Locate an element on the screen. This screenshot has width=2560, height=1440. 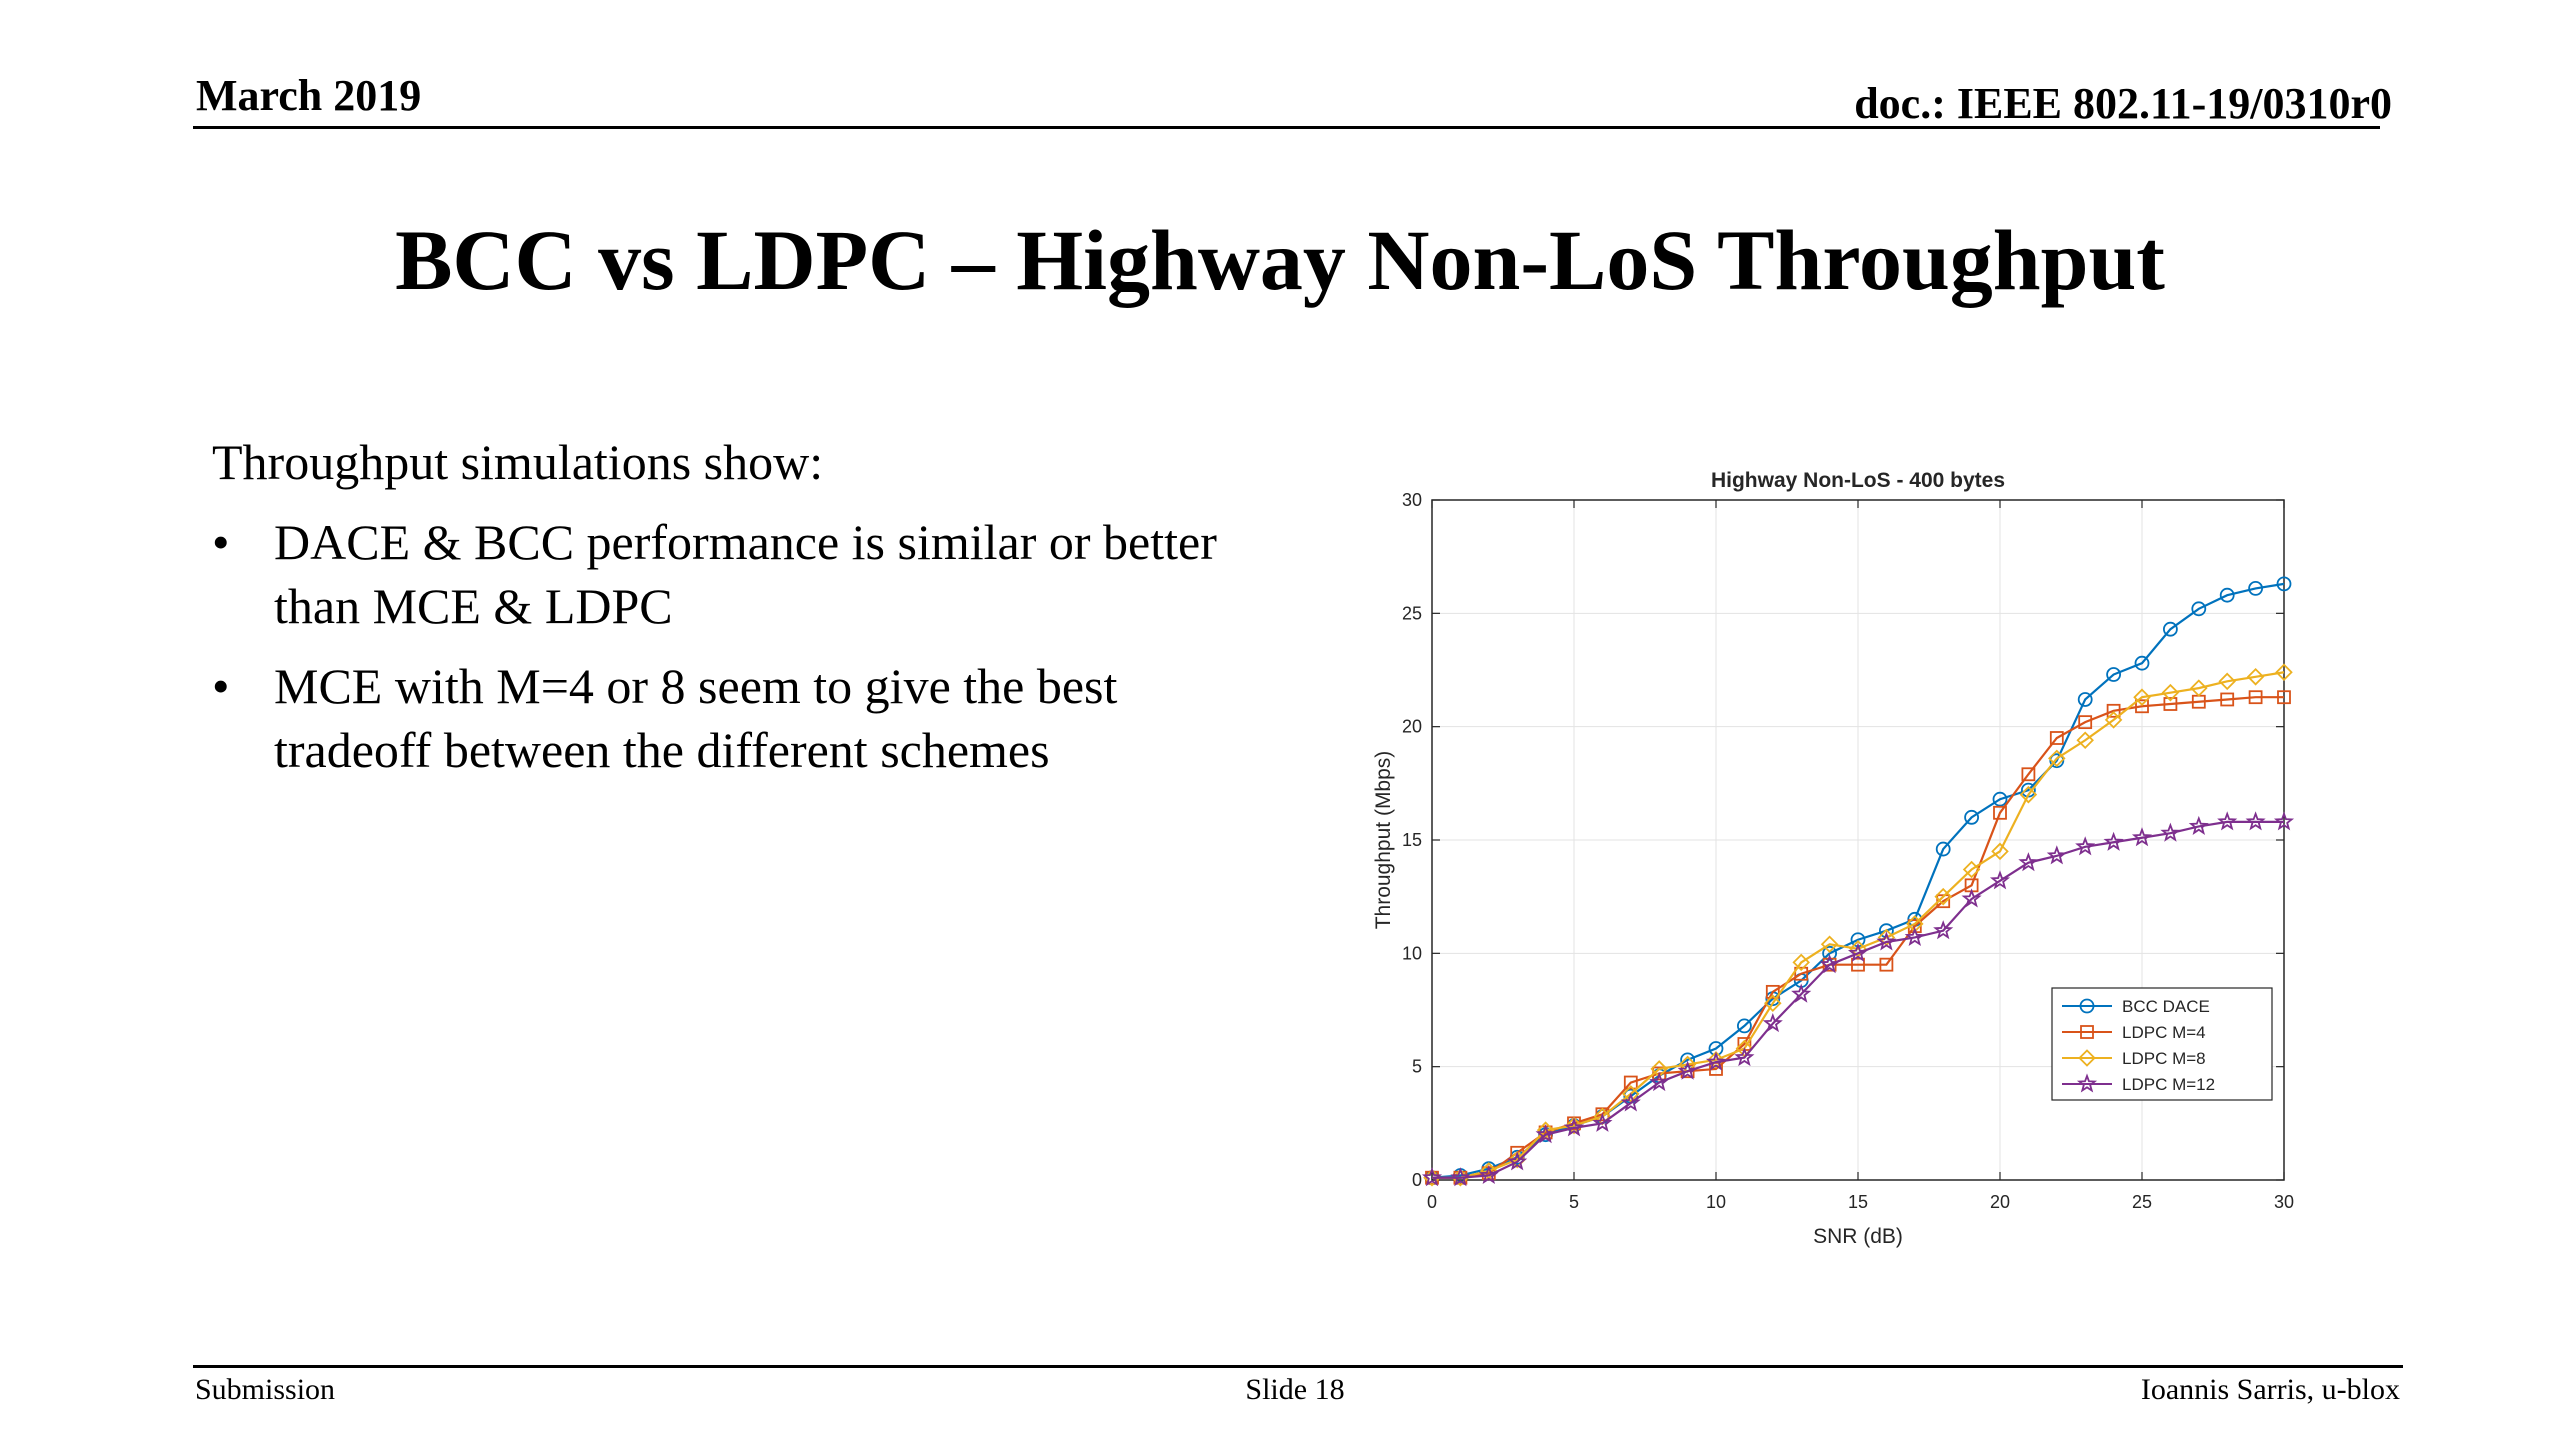
x-tick-label: 10 is located at coordinates (1716, 1202).